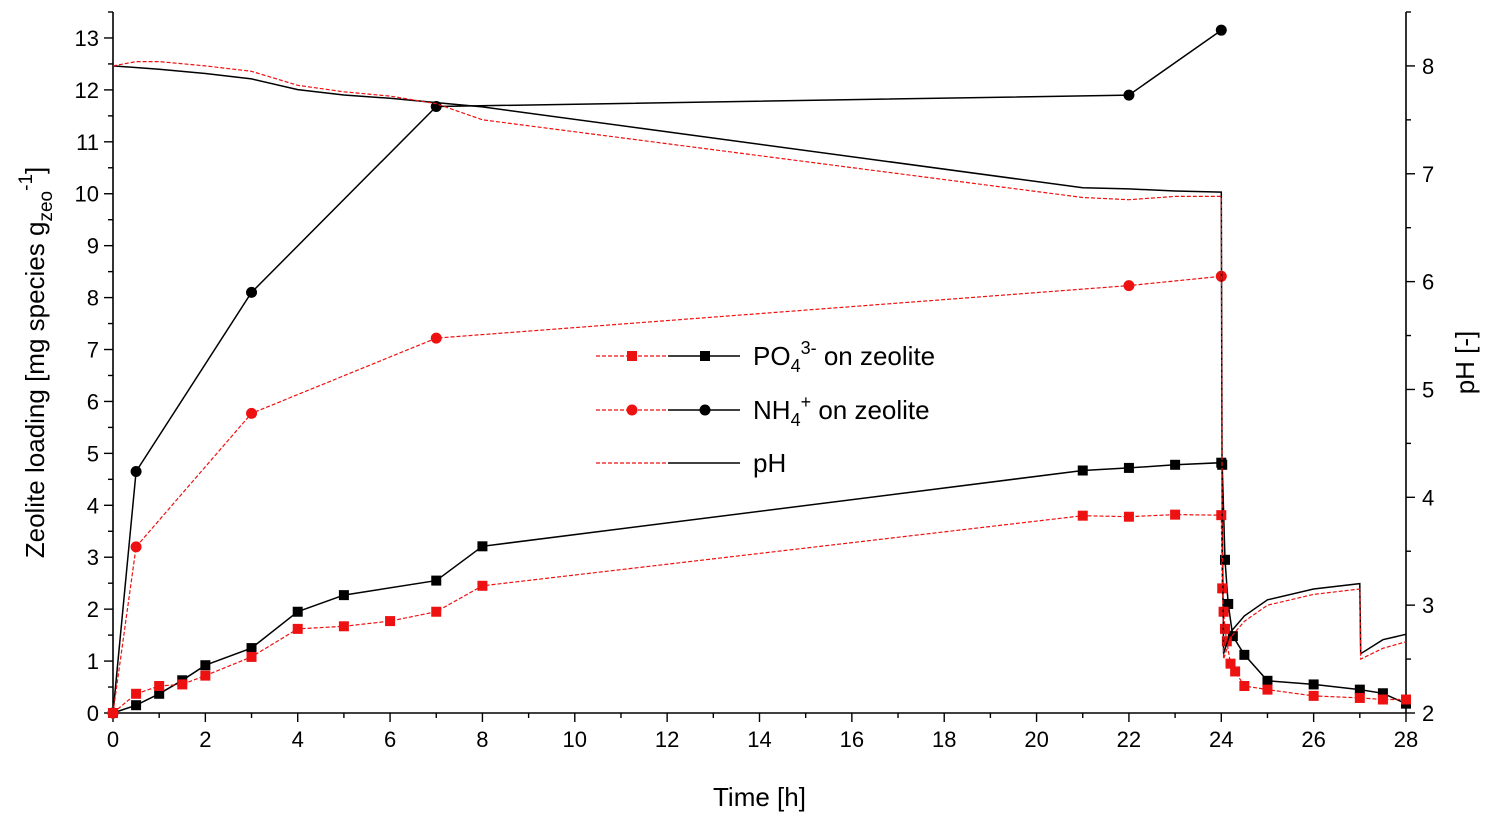  I want to click on y2-tick-label: 6, so click(1428, 282).